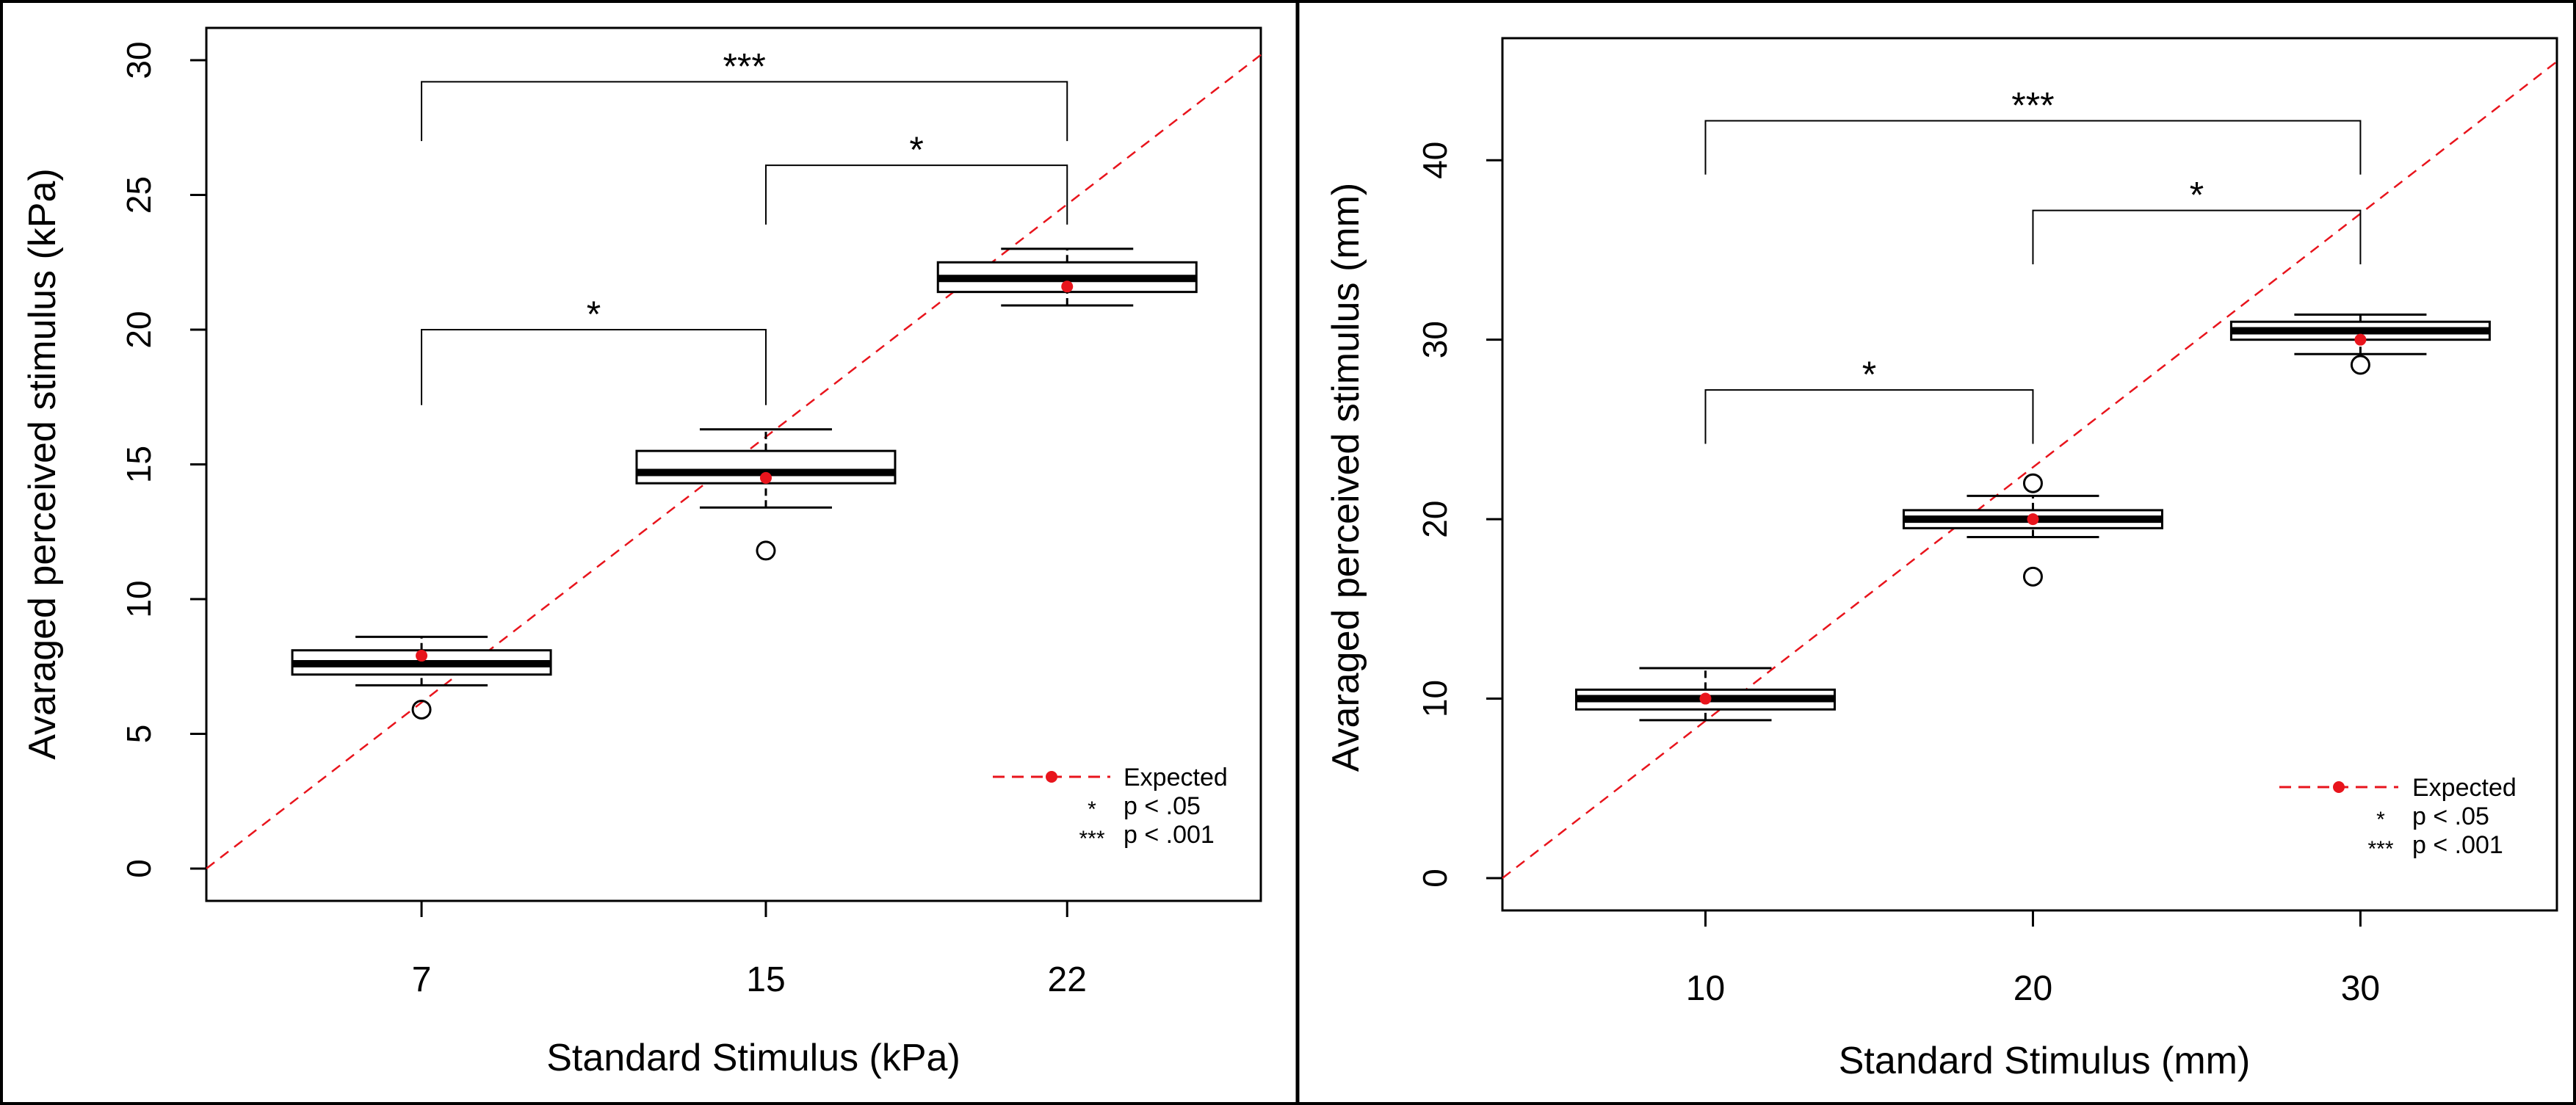  What do you see at coordinates (1346, 478) in the screenshot?
I see `y-axis-label: Avaraged perceived stimulus (mm)` at bounding box center [1346, 478].